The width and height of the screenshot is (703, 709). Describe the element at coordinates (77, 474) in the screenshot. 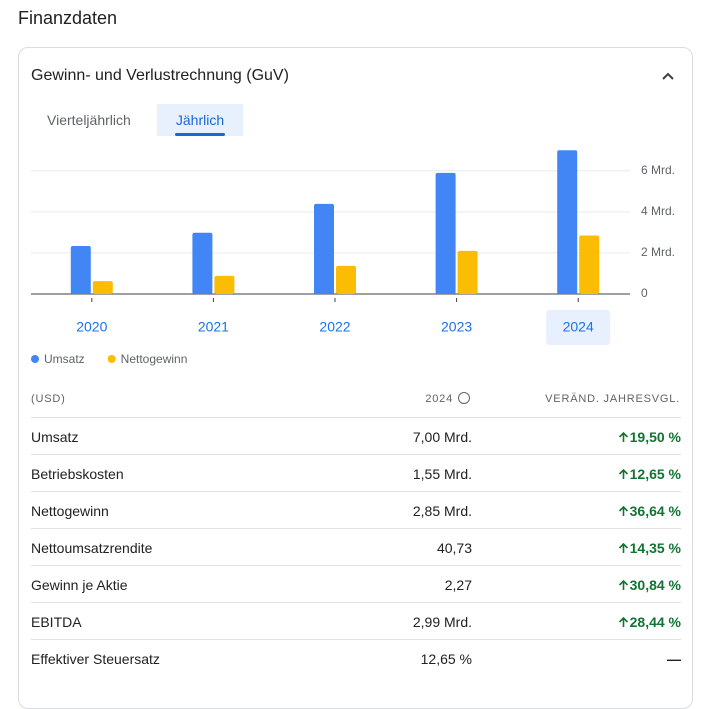

I see `row-label: Betriebskosten` at that location.